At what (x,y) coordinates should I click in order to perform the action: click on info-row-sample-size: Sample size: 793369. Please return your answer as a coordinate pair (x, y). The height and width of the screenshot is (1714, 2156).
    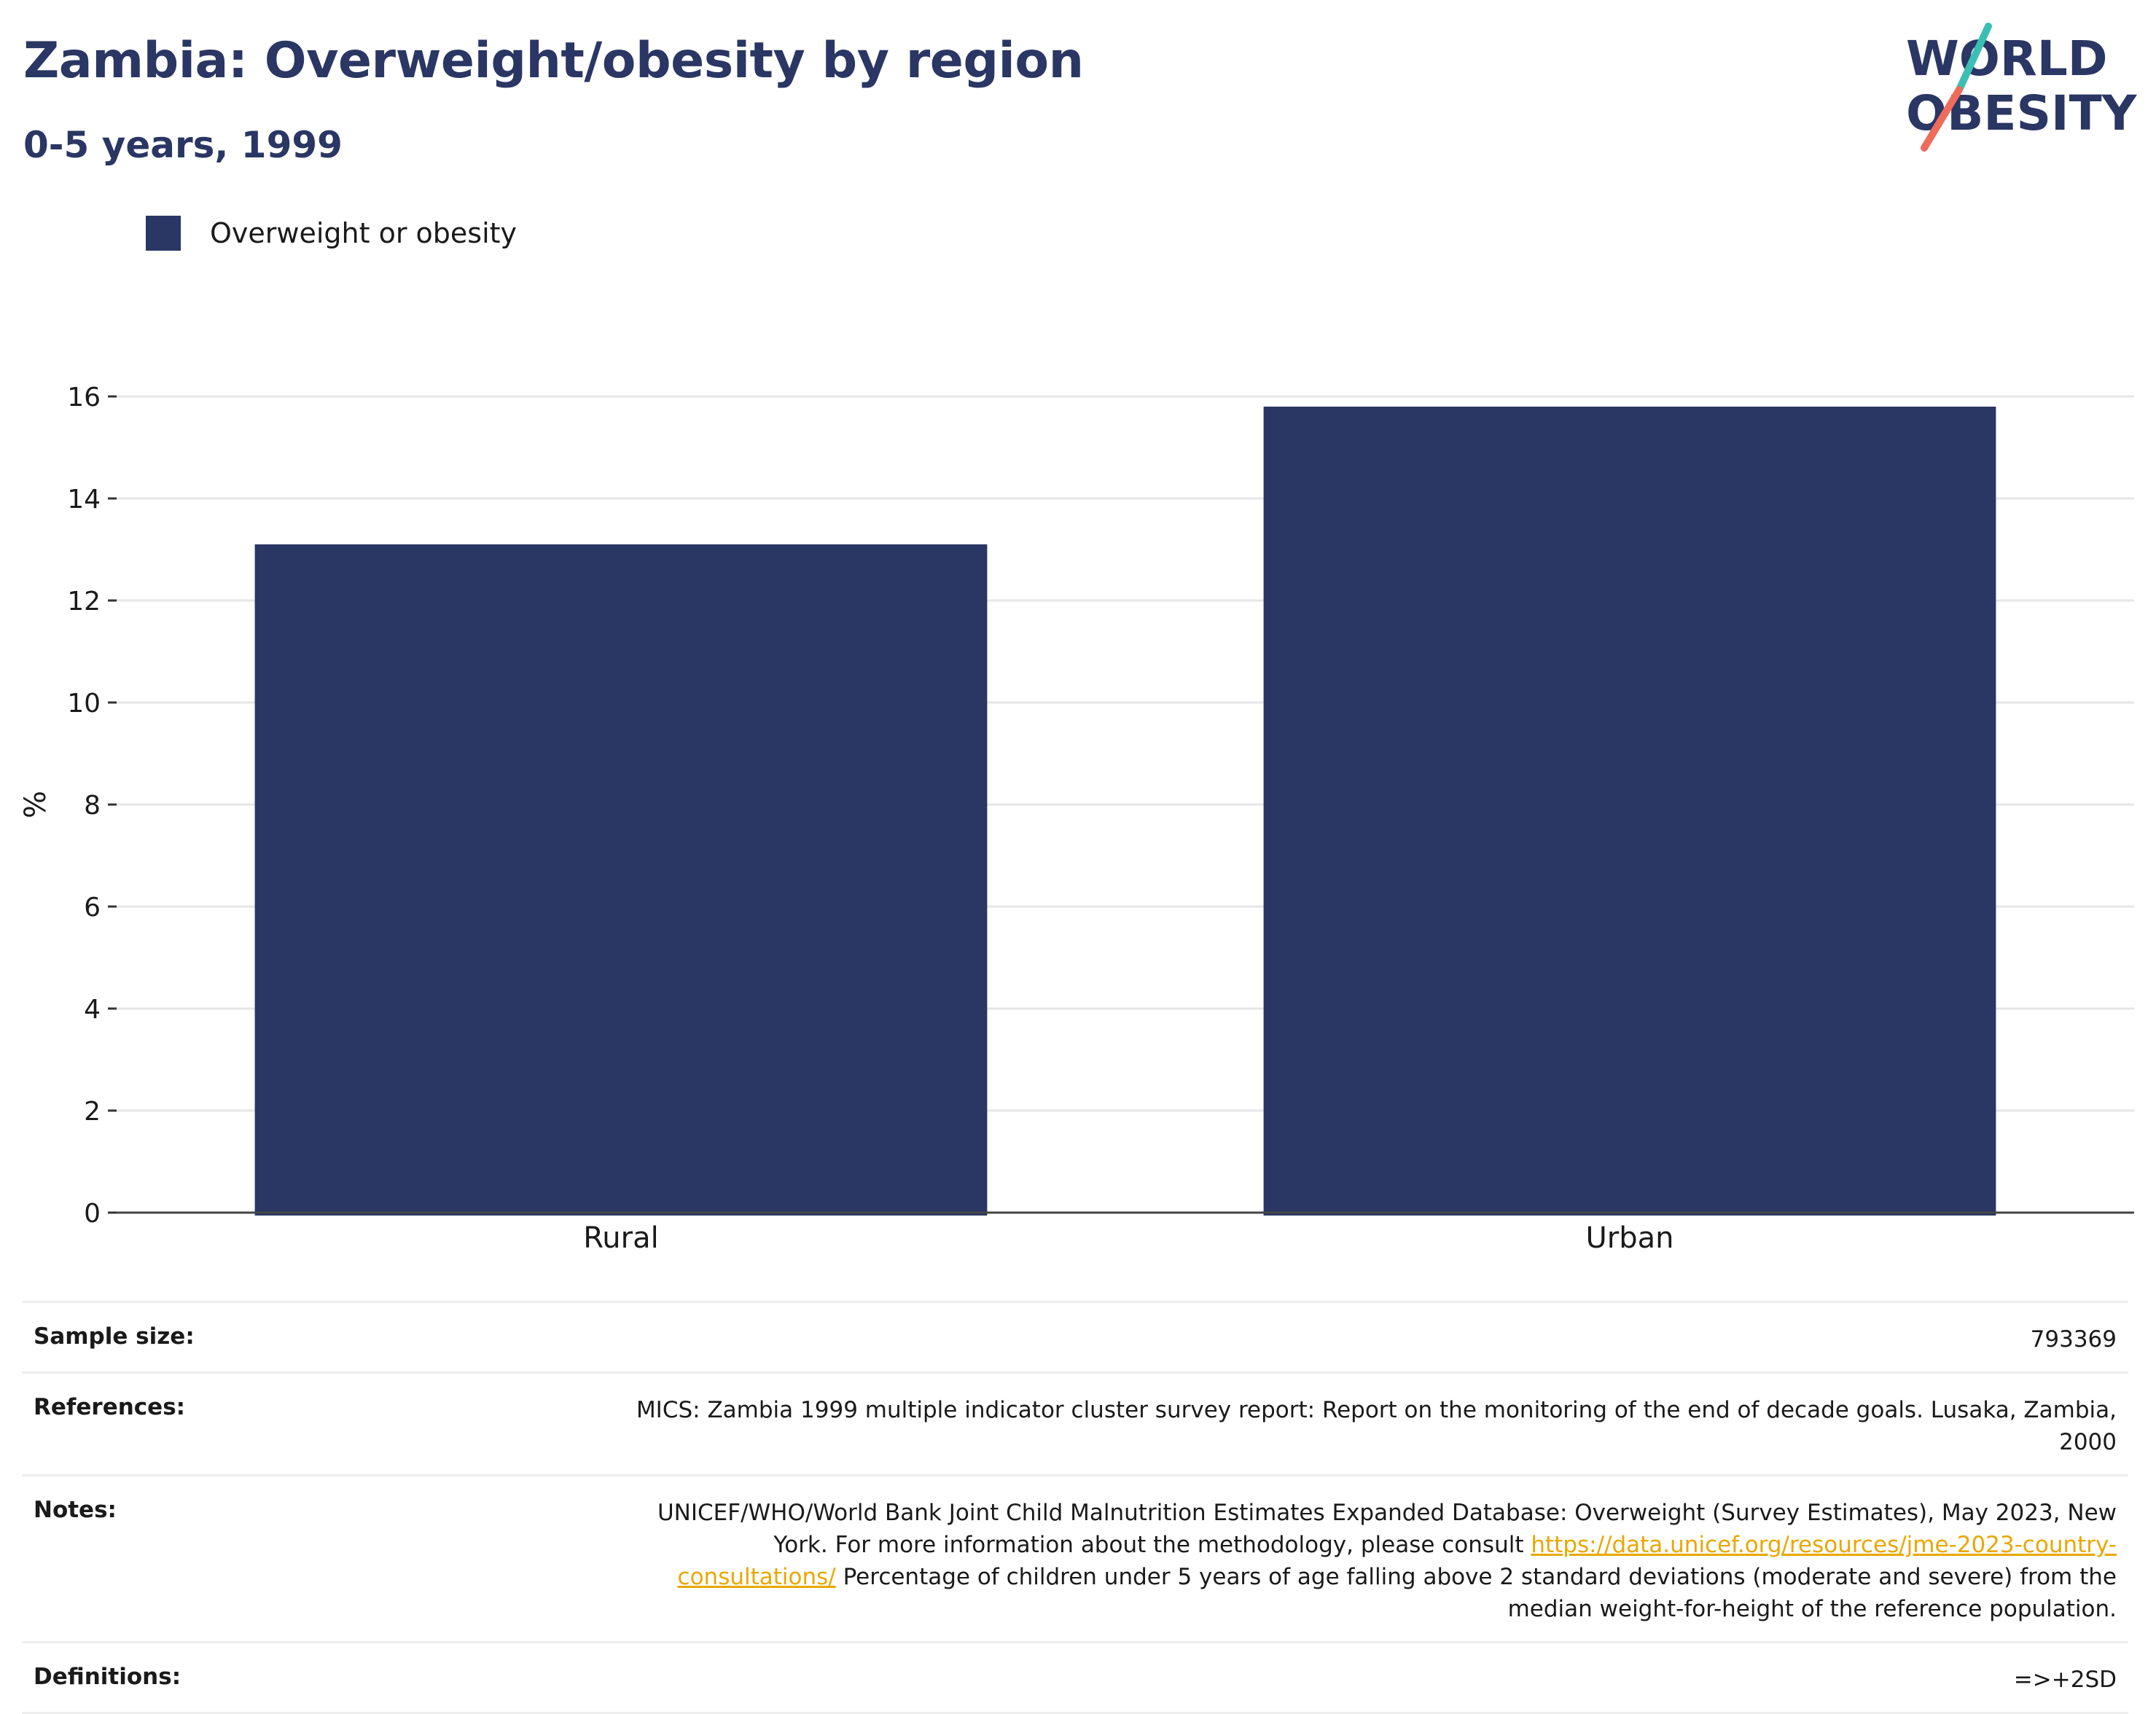
    Looking at the image, I should click on (1075, 1336).